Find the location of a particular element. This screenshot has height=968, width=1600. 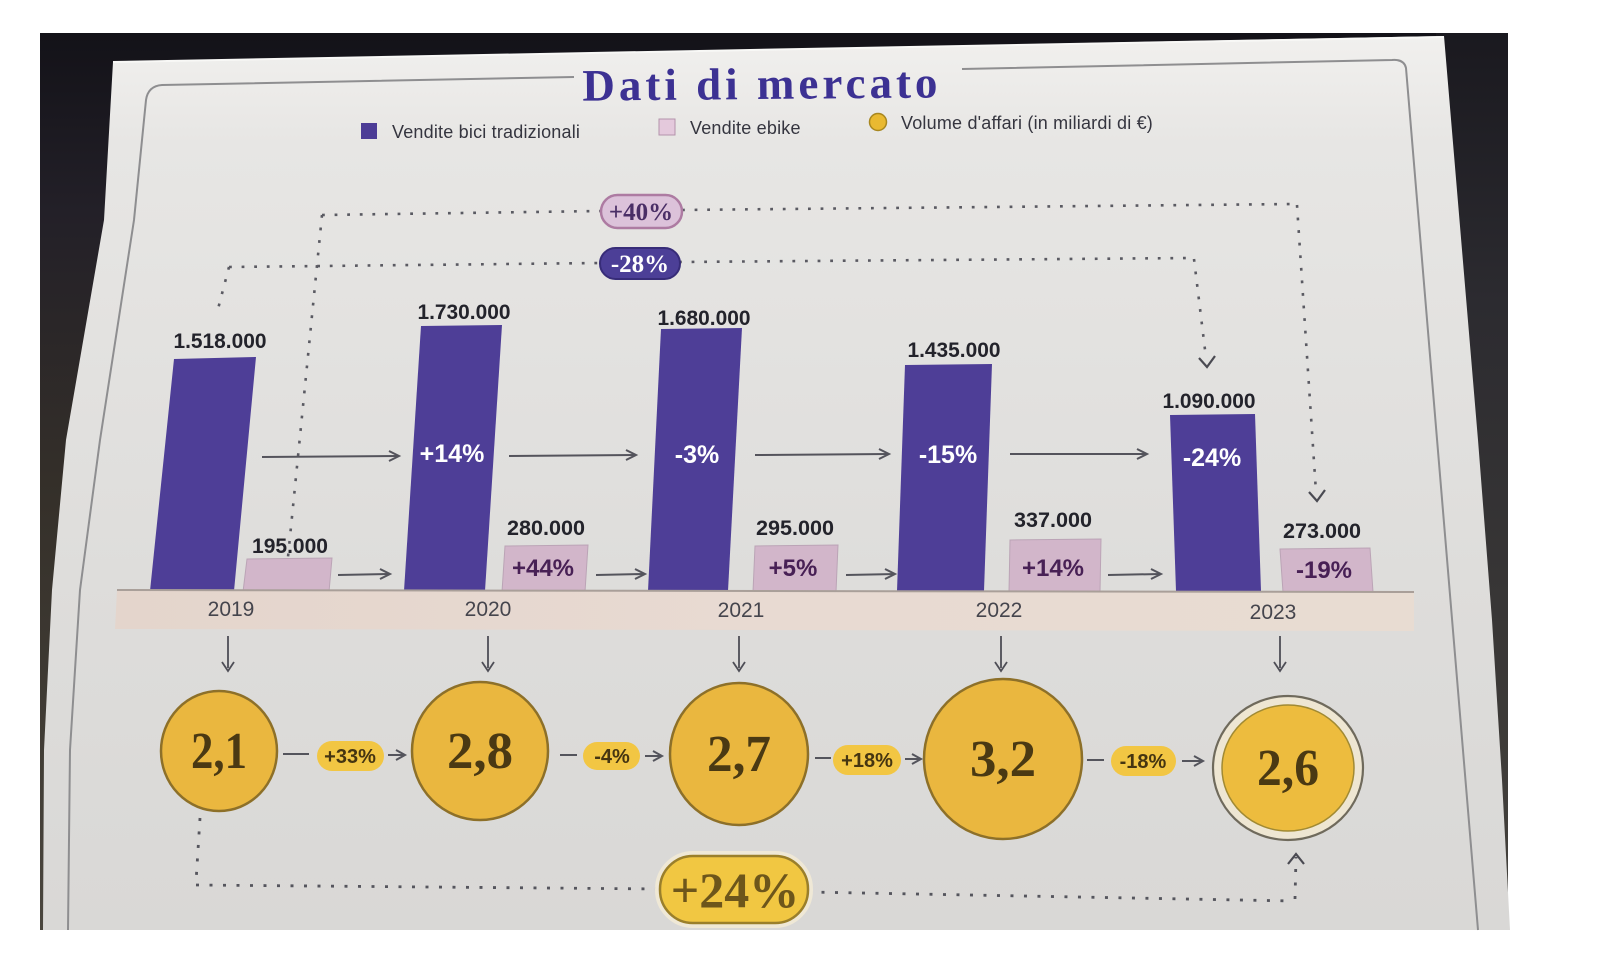

svg-text: +33% is located at coordinates (350, 757).